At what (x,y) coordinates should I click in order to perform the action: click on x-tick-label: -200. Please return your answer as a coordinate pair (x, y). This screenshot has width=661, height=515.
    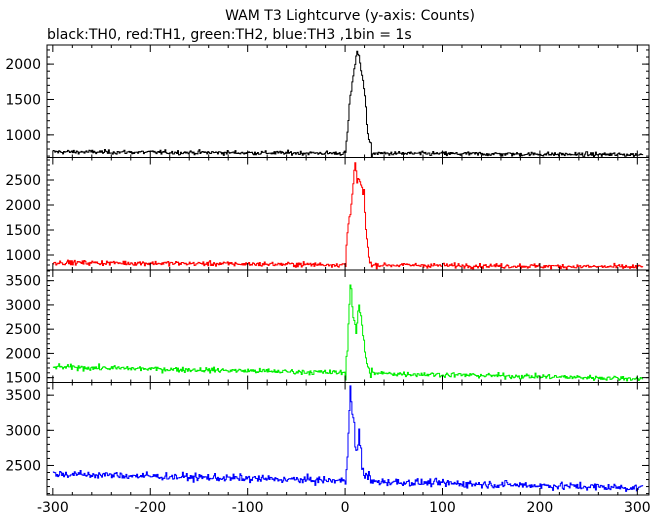
    Looking at the image, I should click on (150, 507).